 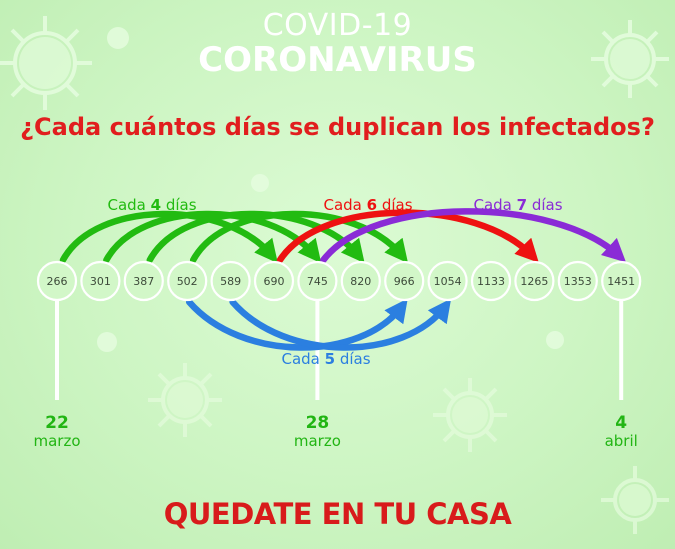 I want to click on timeline-node: 966, so click(x=404, y=281).